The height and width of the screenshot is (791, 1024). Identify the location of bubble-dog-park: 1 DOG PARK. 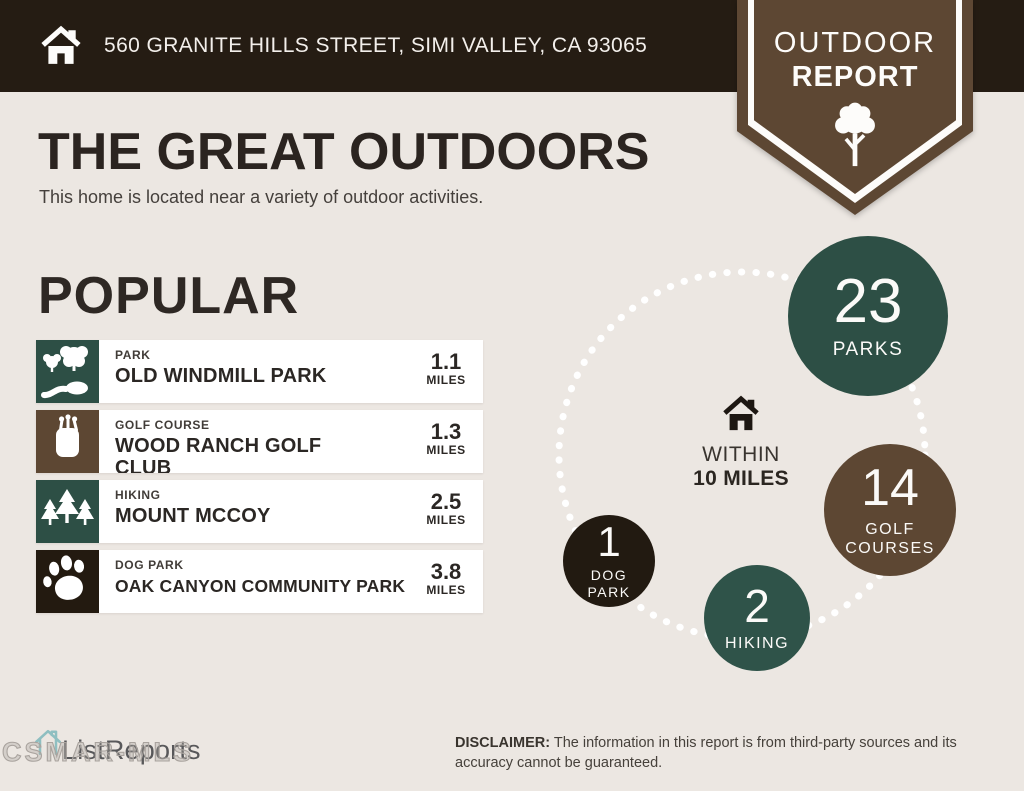
(609, 561).